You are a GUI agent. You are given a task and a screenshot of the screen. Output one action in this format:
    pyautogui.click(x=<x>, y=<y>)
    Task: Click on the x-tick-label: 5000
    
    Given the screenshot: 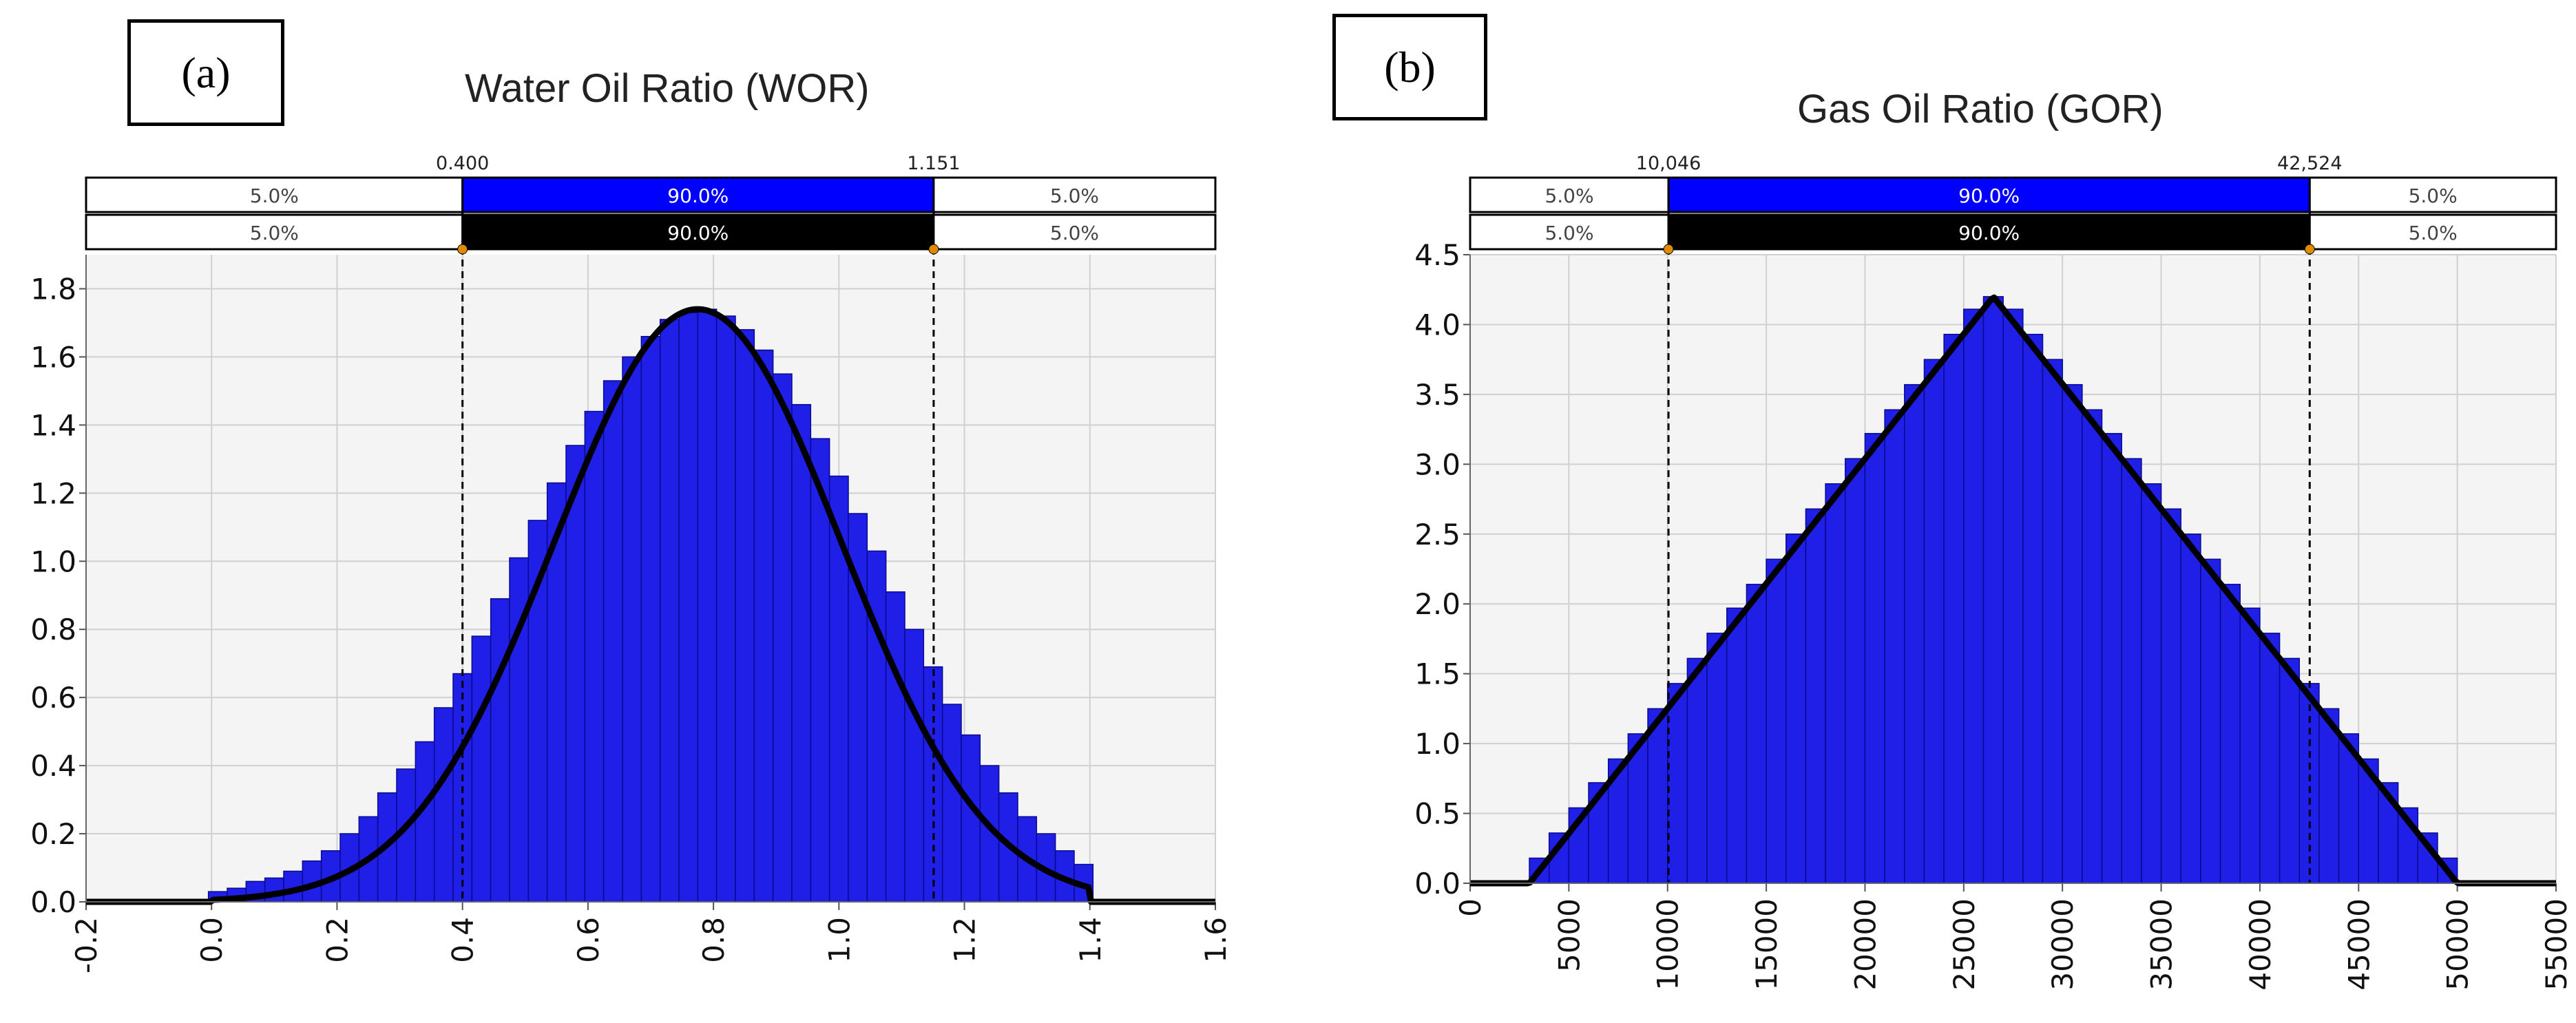 What is the action you would take?
    pyautogui.click(x=1569, y=935)
    